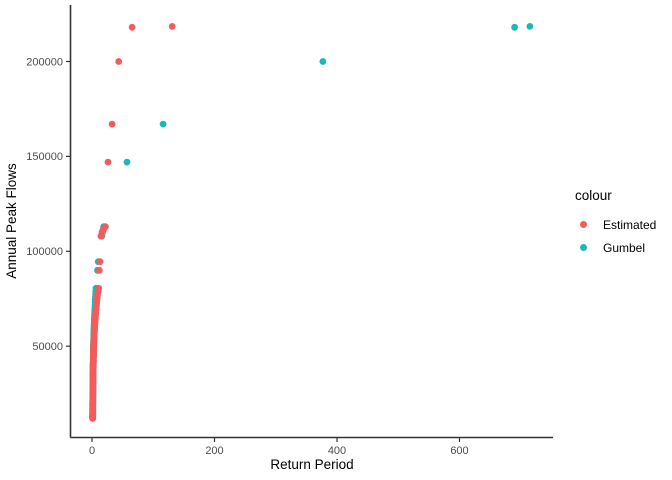 This screenshot has height=480, width=672. Describe the element at coordinates (47, 347) in the screenshot. I see `y-tick-label: 50000` at that location.